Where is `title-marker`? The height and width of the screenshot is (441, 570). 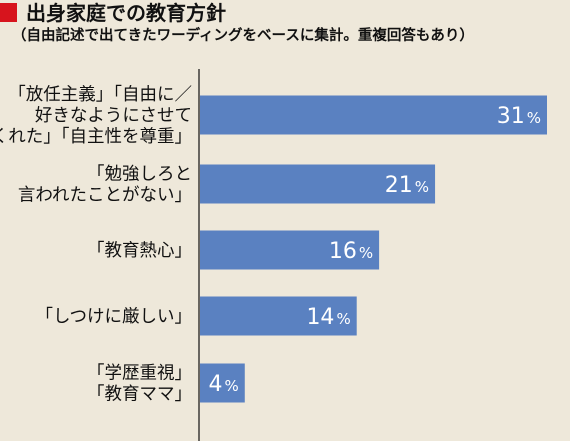
title-marker is located at coordinates (8, 12).